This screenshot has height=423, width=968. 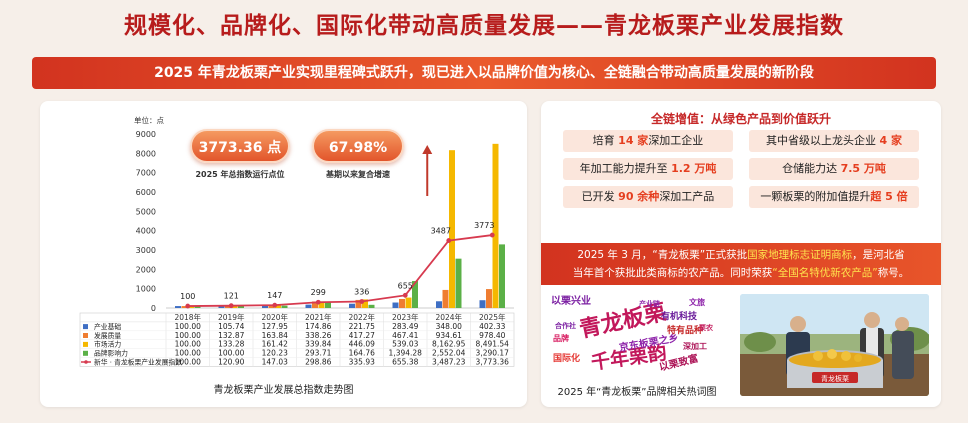 I want to click on table-cell-value: 335.93, so click(x=362, y=362).